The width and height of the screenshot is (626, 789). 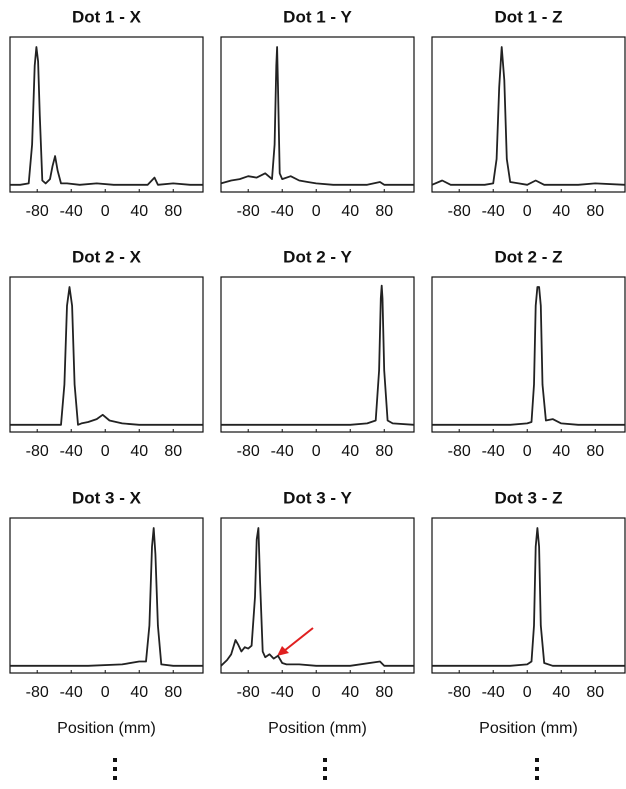 What do you see at coordinates (529, 16) in the screenshot?
I see `panel-title: Dot 1 - Z` at bounding box center [529, 16].